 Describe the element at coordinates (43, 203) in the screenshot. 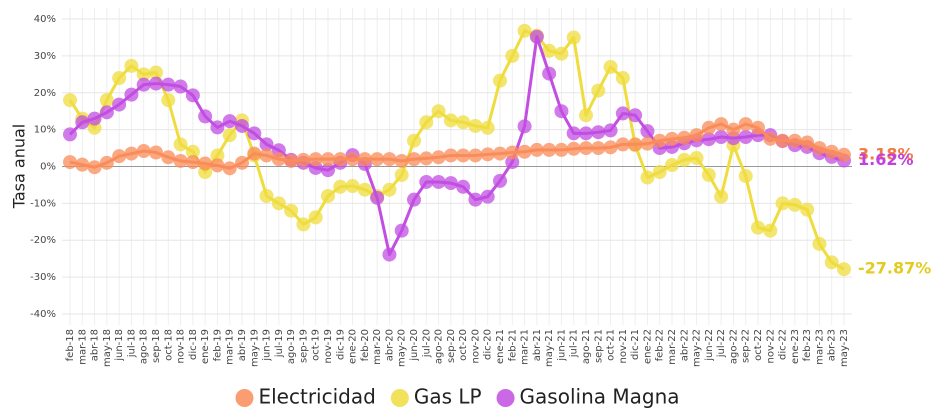

I see `y-tick-label: -10%` at that location.